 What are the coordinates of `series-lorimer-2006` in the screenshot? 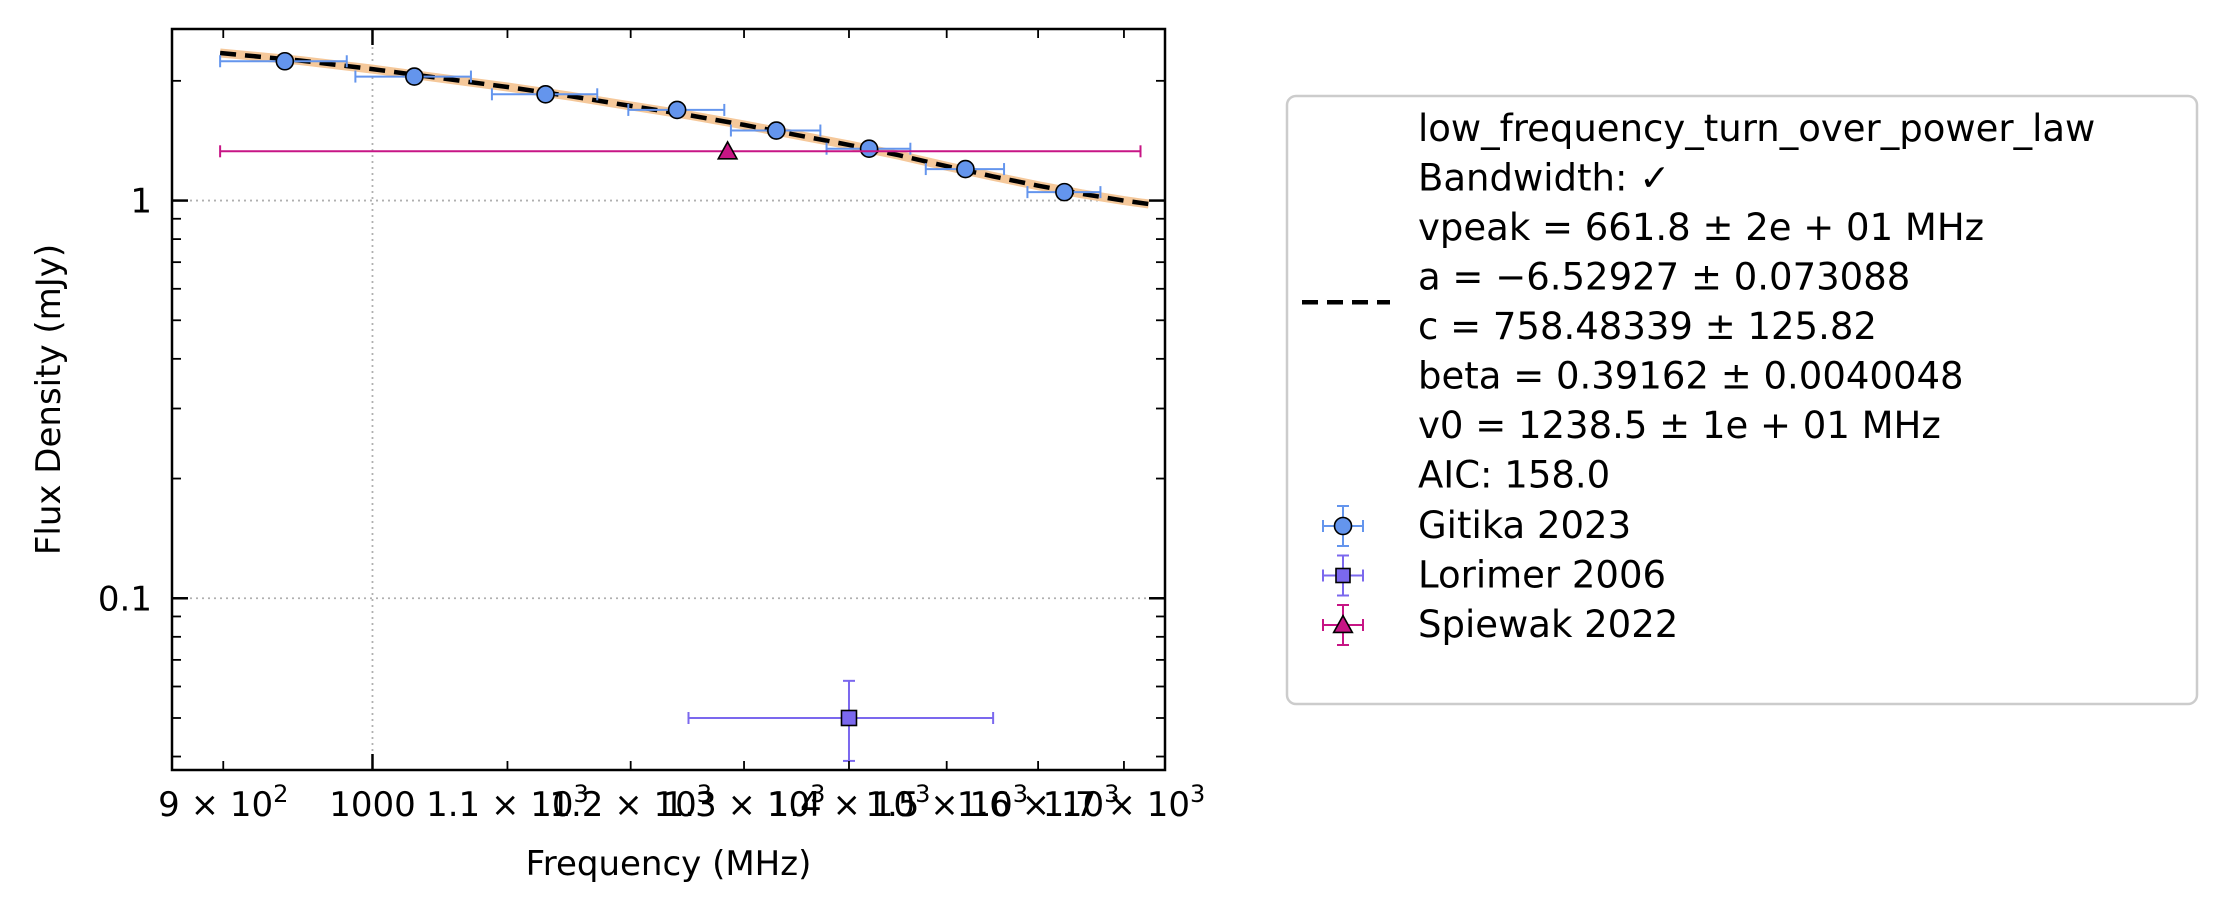 It's located at (841, 720).